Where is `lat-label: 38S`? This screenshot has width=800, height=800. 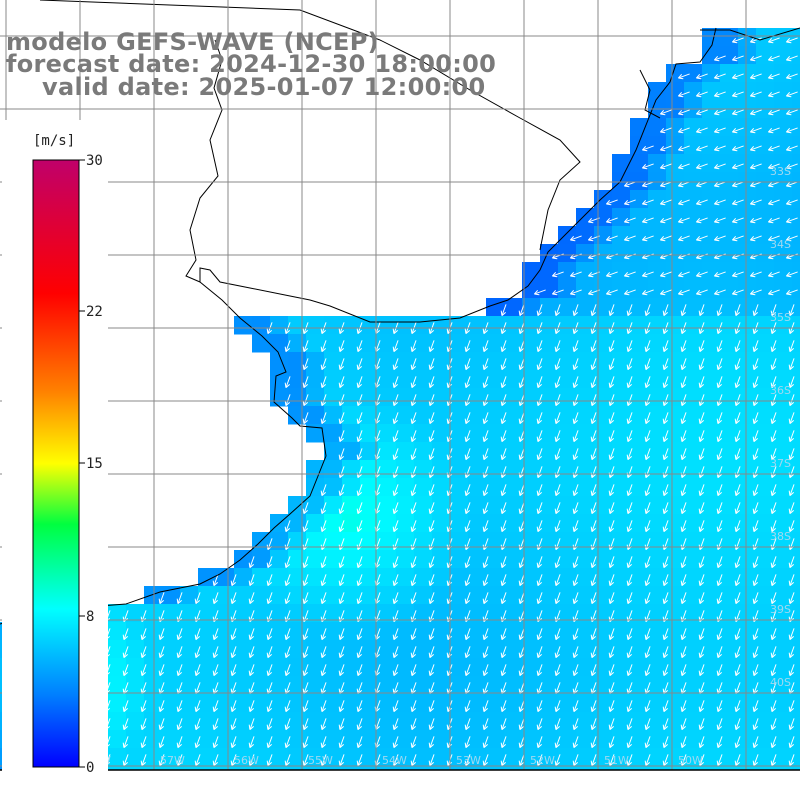
lat-label: 38S is located at coordinates (780, 536).